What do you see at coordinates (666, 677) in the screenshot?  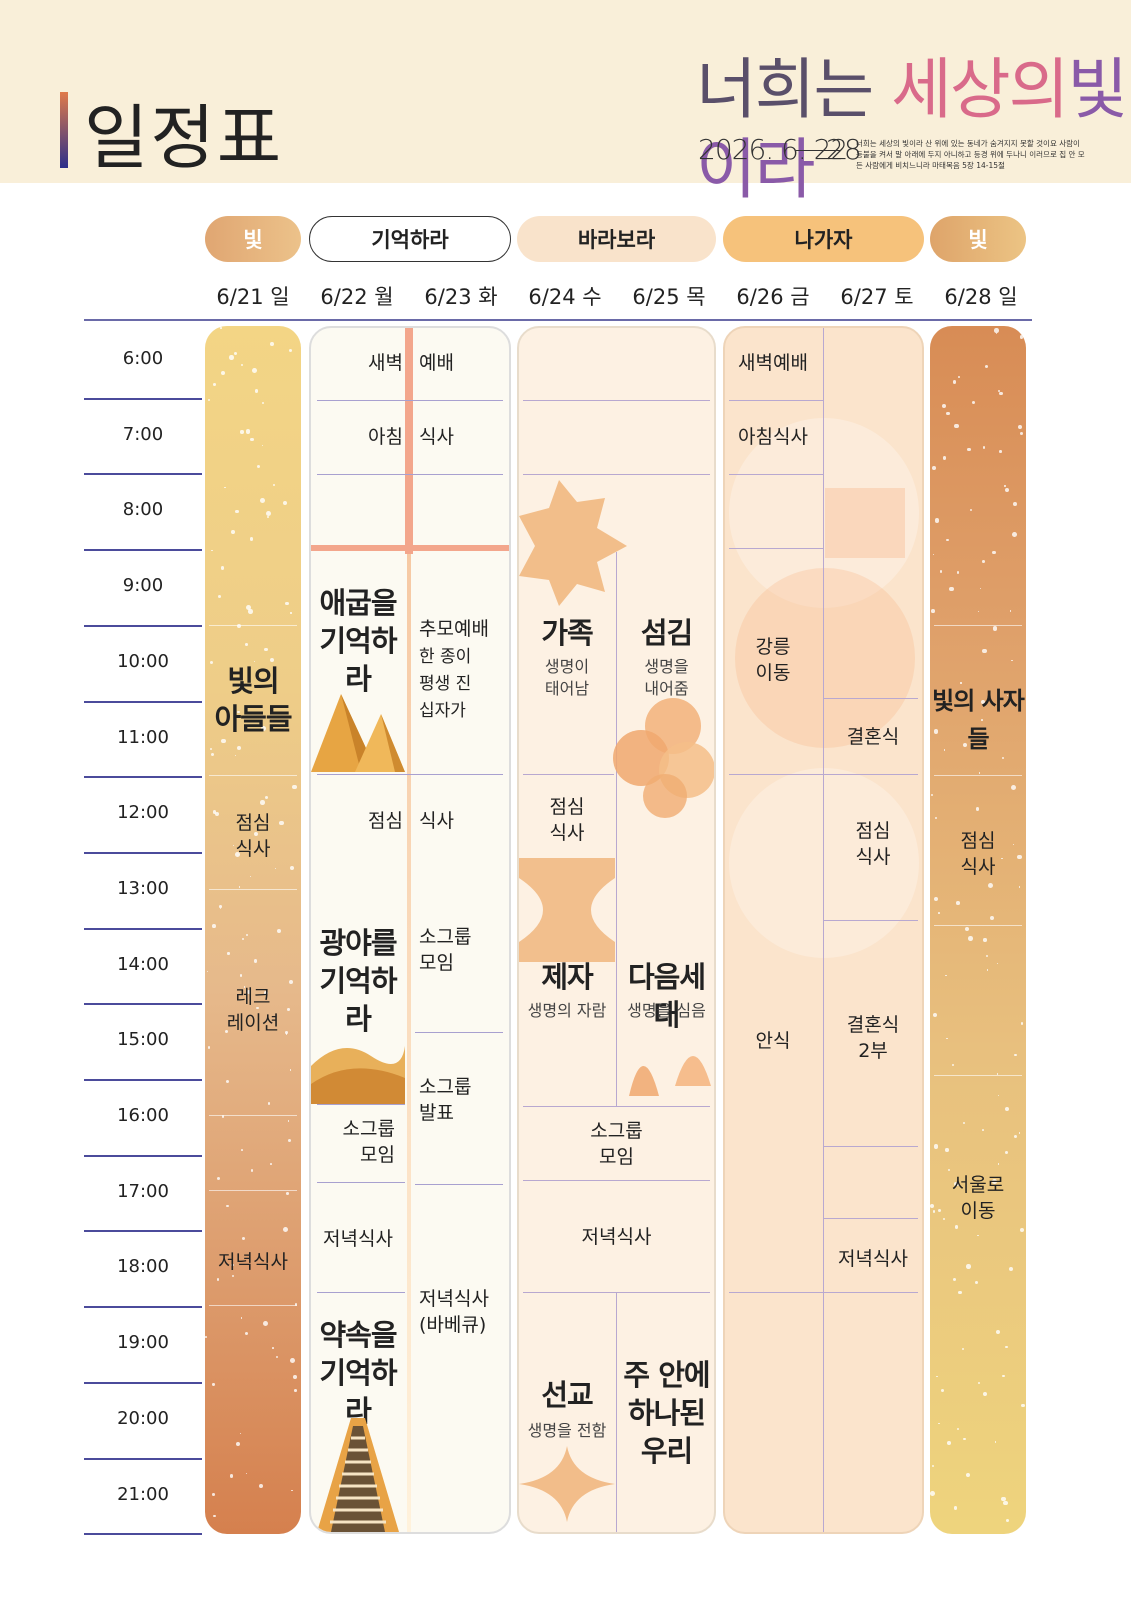 I see `event-serving-sub: 생명을 내어줌` at bounding box center [666, 677].